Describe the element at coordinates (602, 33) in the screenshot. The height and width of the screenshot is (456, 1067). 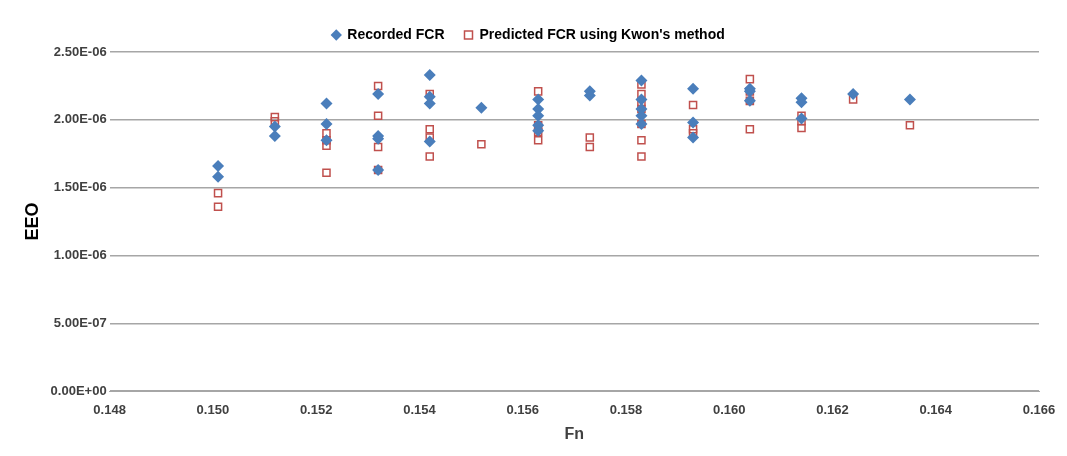
I see `legend-label: Predicted FCR using Kwon's method` at that location.